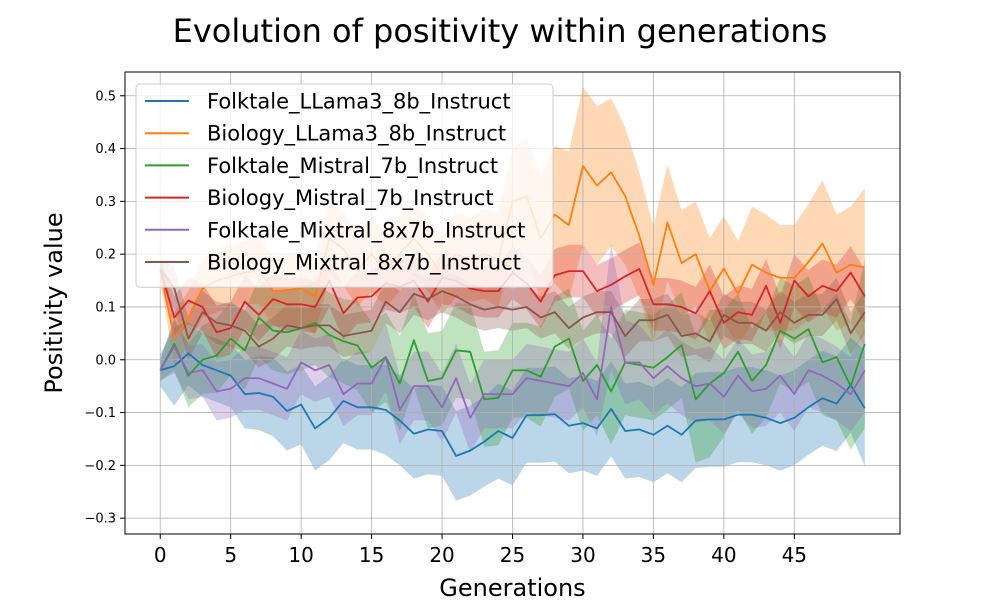 Image resolution: width=1000 pixels, height=600 pixels. I want to click on y-tick-label: 0.0, so click(105, 360).